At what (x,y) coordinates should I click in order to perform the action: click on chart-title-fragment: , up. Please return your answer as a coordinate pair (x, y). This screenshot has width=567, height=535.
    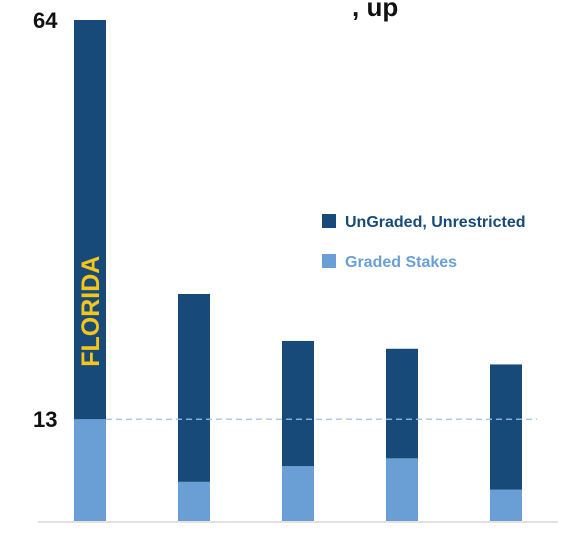
    Looking at the image, I should click on (375, 11).